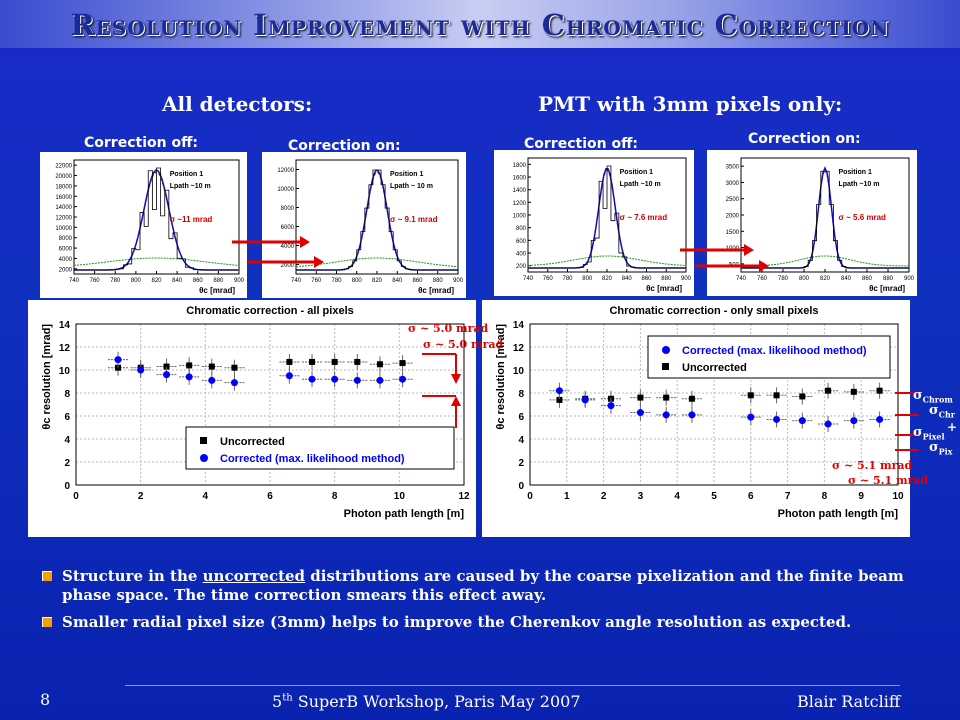 The width and height of the screenshot is (960, 720). Describe the element at coordinates (190, 186) in the screenshot. I see `lpath-label: Lpath ~10 m` at that location.